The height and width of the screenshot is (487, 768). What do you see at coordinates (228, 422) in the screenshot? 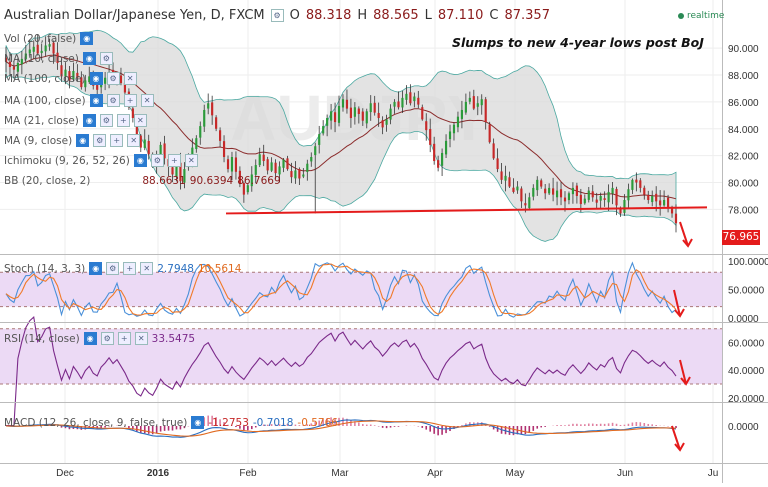
I see `macd-hist-value: -1.2753` at bounding box center [228, 422].